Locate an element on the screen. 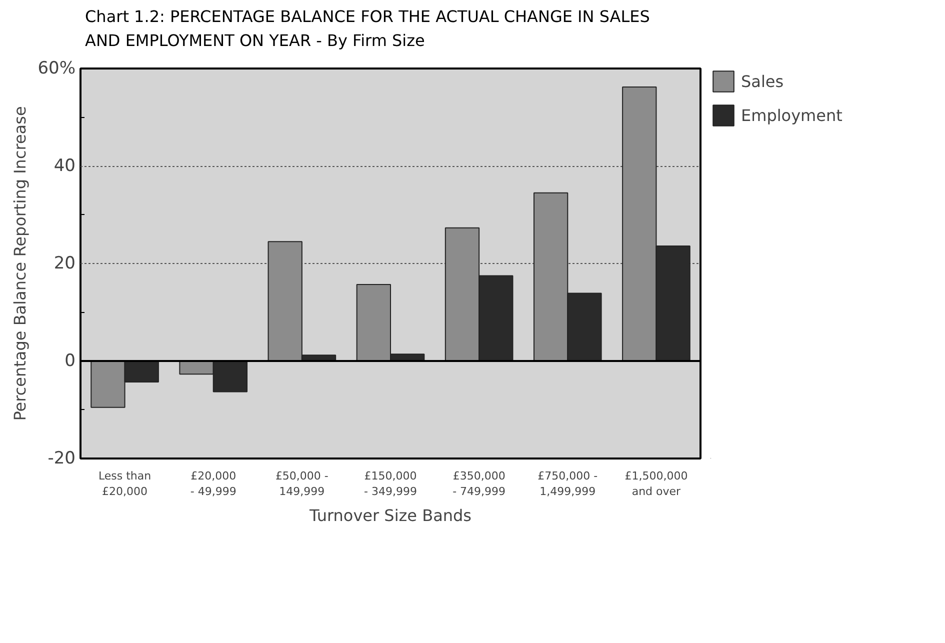 Image resolution: width=945 pixels, height=643 pixels. x-tick-label: £50,000 - 149,999 is located at coordinates (301, 484).